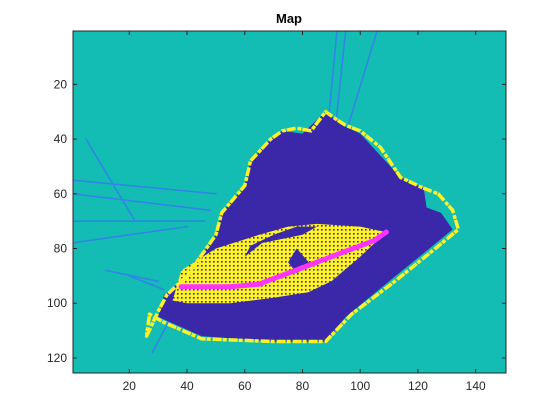  What do you see at coordinates (61, 194) in the screenshot?
I see `y-tick-label: 60` at bounding box center [61, 194].